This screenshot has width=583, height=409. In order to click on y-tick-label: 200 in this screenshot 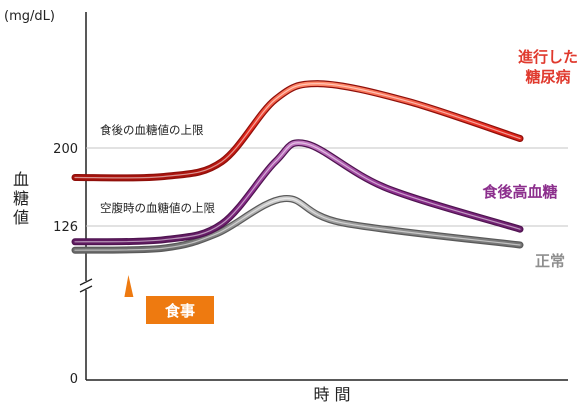, I will do `click(65, 149)`.